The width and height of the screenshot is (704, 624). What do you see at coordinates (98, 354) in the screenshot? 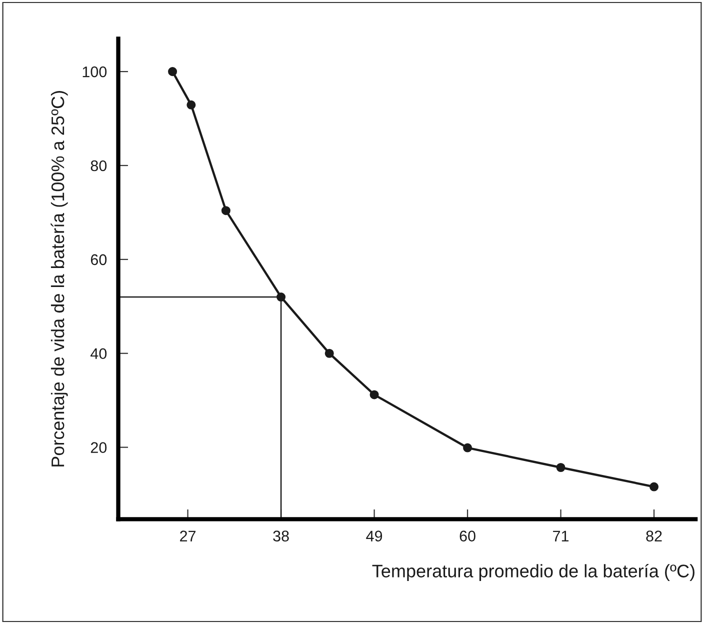
I see `y-tick-label: 40` at bounding box center [98, 354].